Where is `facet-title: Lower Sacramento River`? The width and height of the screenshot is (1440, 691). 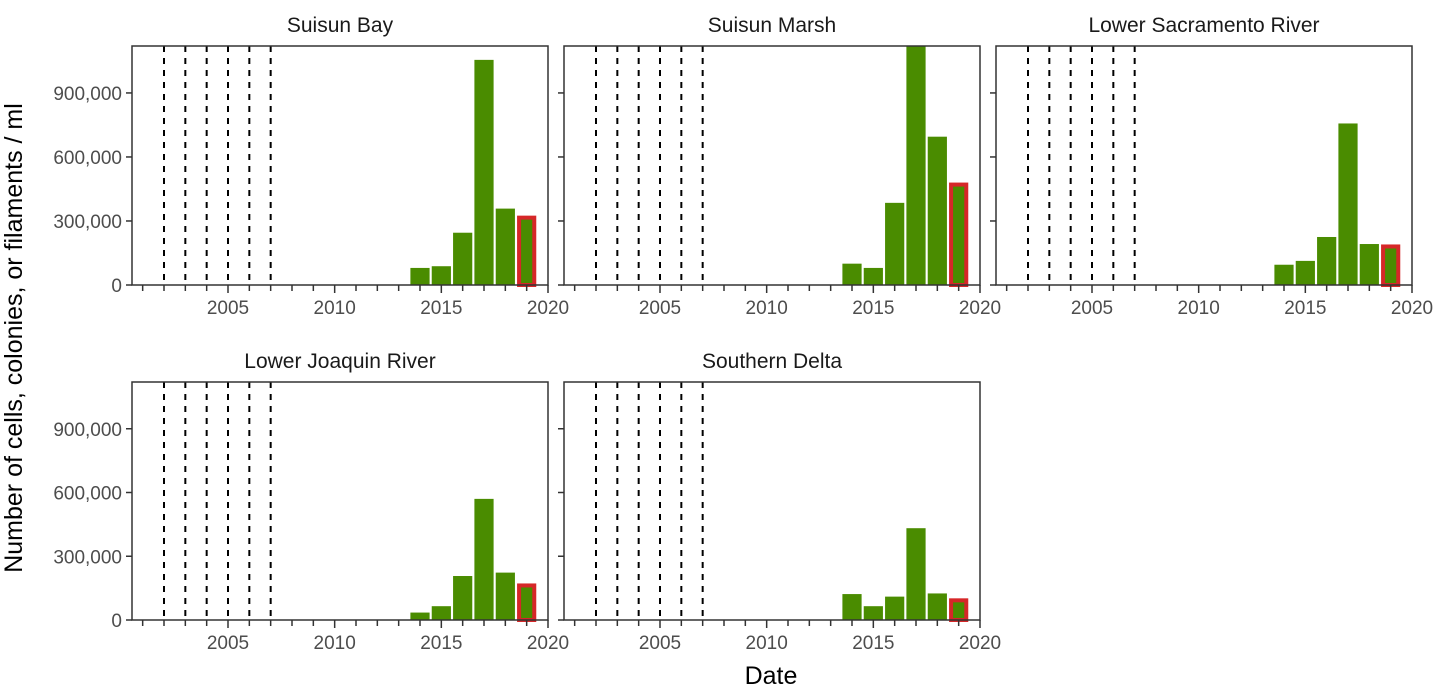 facet-title: Lower Sacramento River is located at coordinates (1203, 25).